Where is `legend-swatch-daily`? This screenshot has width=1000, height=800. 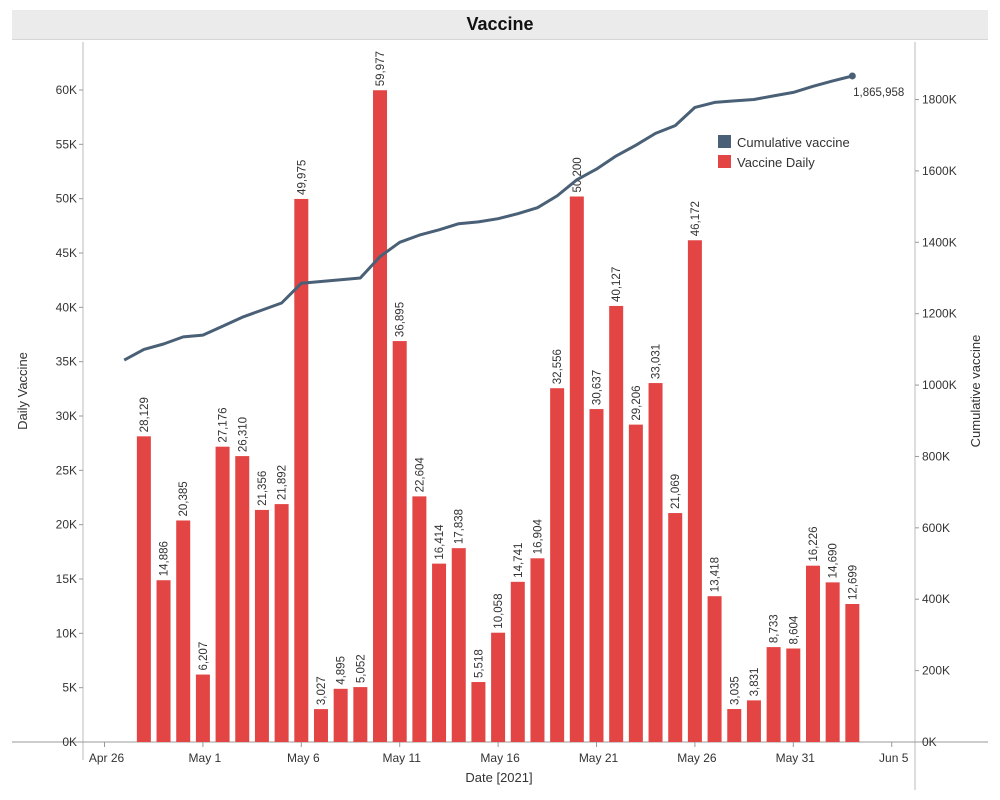 legend-swatch-daily is located at coordinates (724, 161).